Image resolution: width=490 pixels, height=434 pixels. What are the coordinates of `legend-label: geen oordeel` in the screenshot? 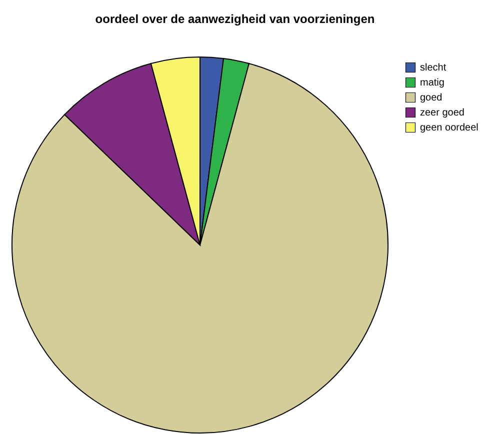 It's located at (449, 128).